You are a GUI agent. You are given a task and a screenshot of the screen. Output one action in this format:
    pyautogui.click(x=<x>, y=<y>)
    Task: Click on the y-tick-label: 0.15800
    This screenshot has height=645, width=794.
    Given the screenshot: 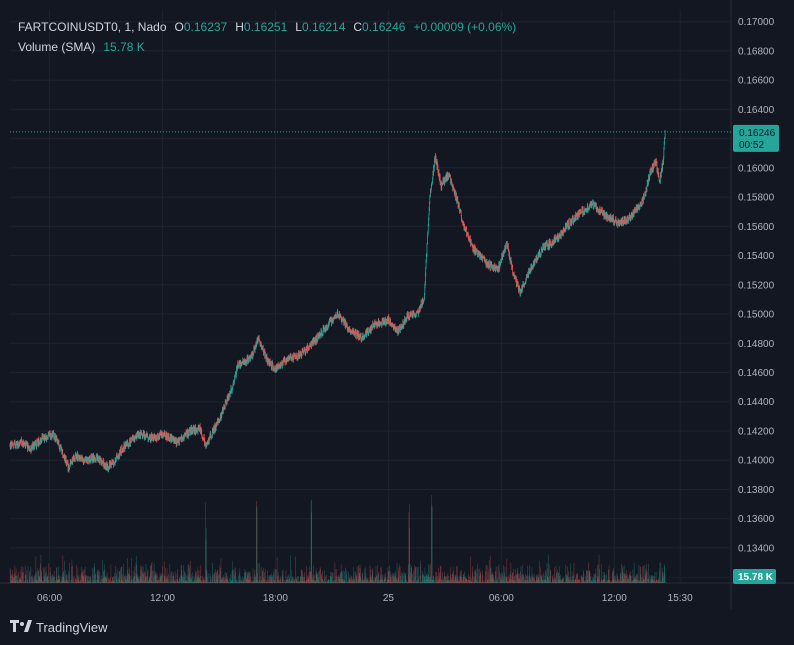 What is the action you would take?
    pyautogui.click(x=756, y=198)
    